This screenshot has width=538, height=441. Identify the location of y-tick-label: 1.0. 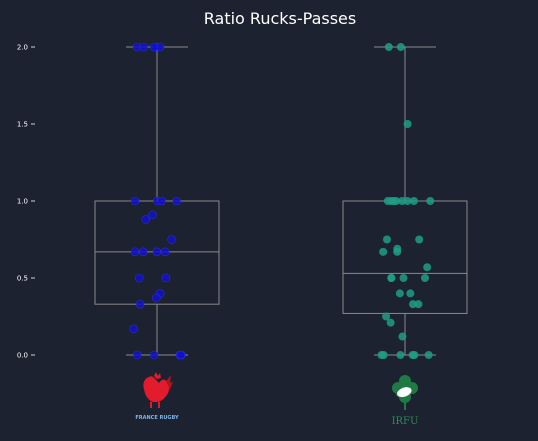
(22, 202).